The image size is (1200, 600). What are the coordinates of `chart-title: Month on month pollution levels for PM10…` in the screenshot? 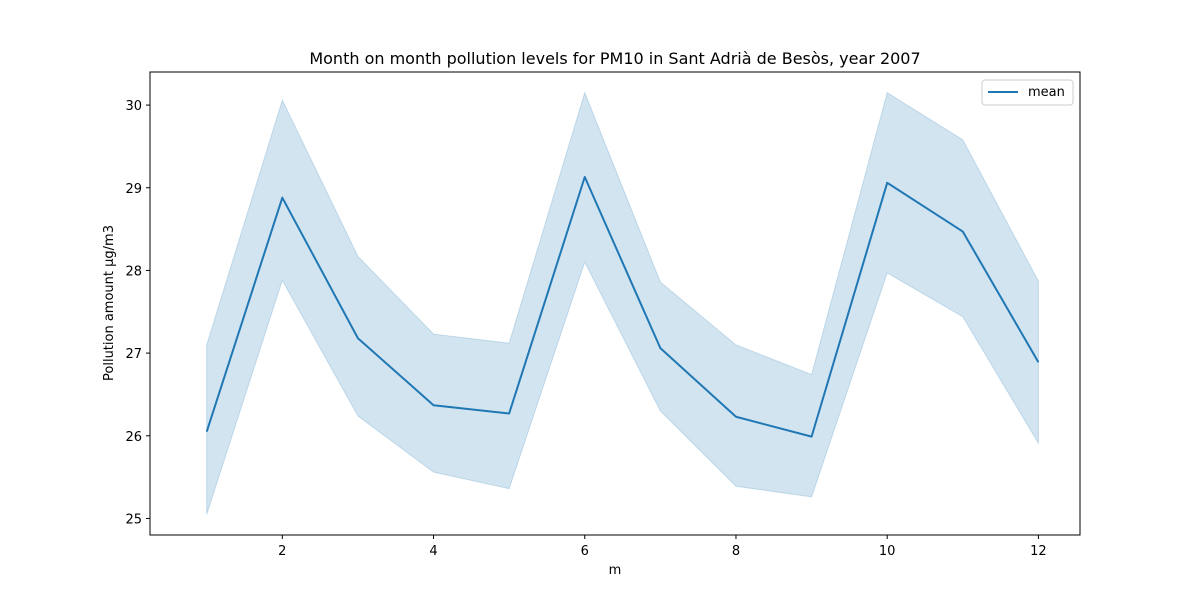 It's located at (614, 58).